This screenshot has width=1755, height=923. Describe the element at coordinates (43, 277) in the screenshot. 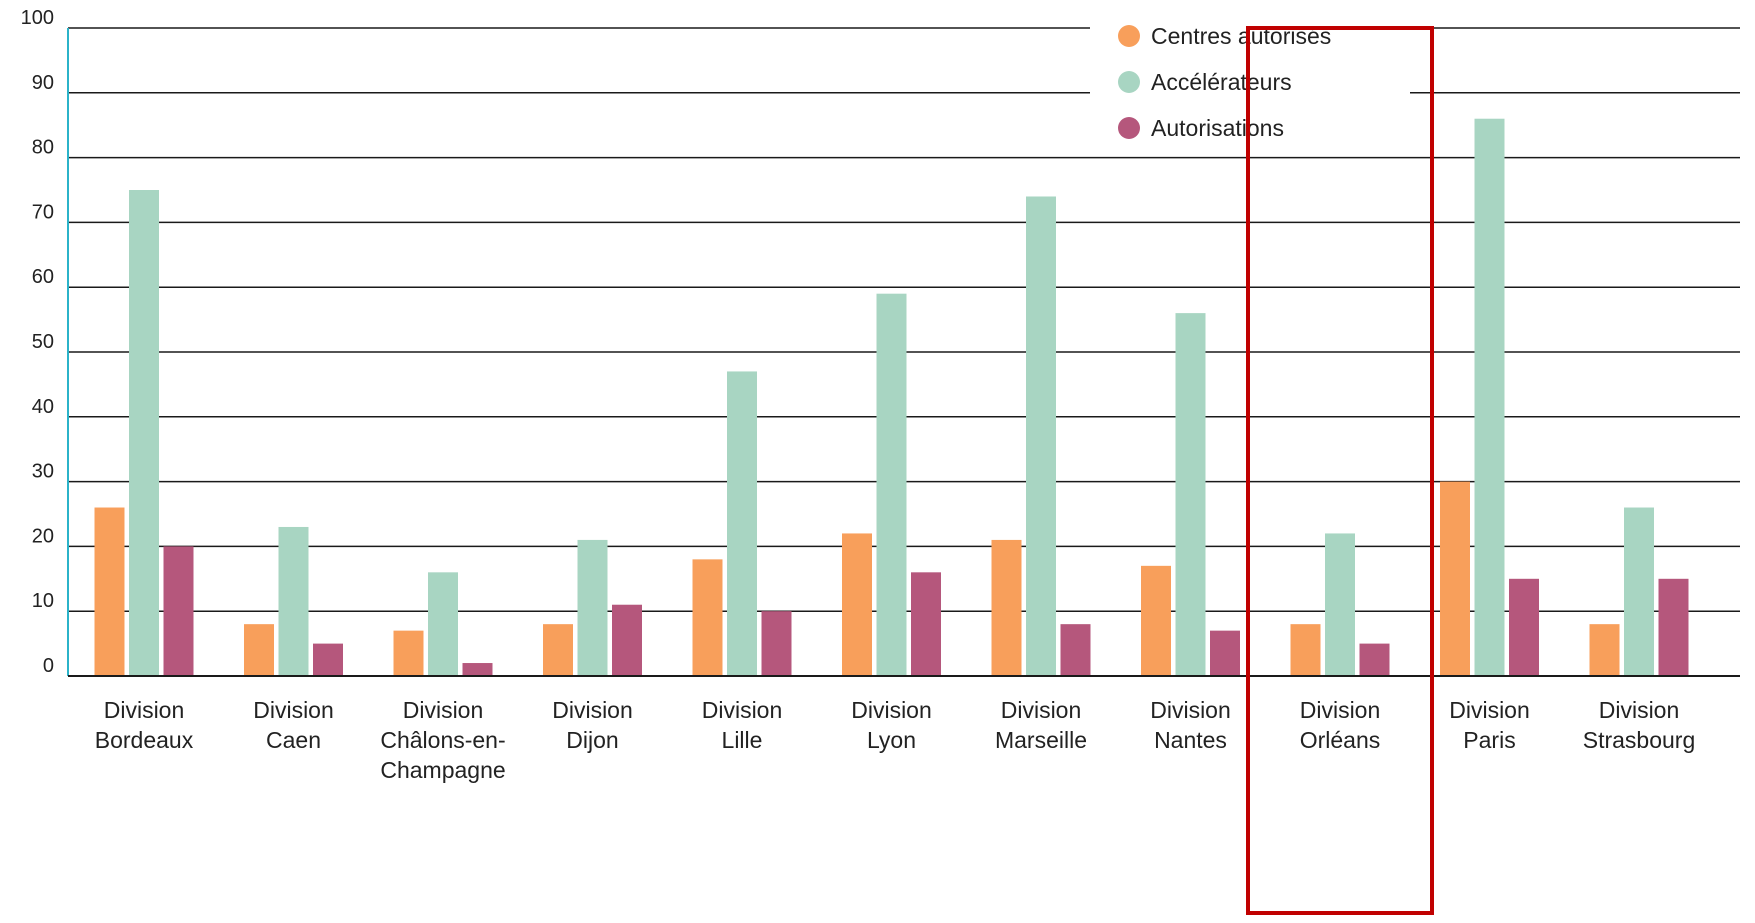

I see `y-tick-label: 60` at that location.